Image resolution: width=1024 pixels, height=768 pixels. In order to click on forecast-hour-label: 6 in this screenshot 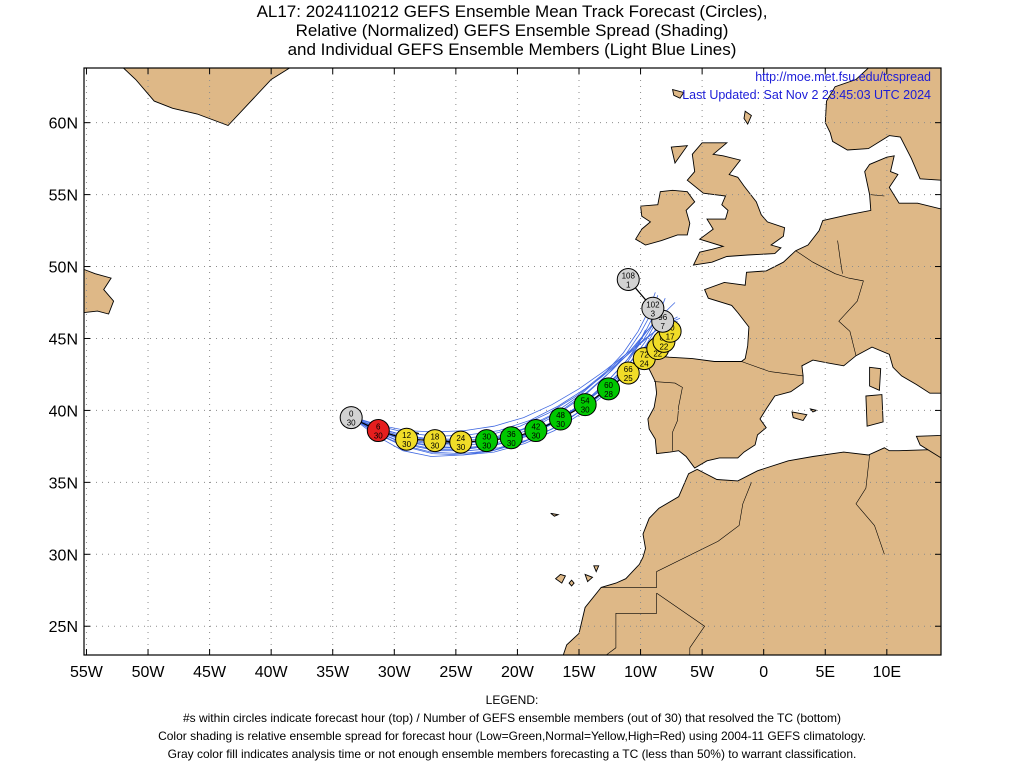, I will do `click(378, 427)`.